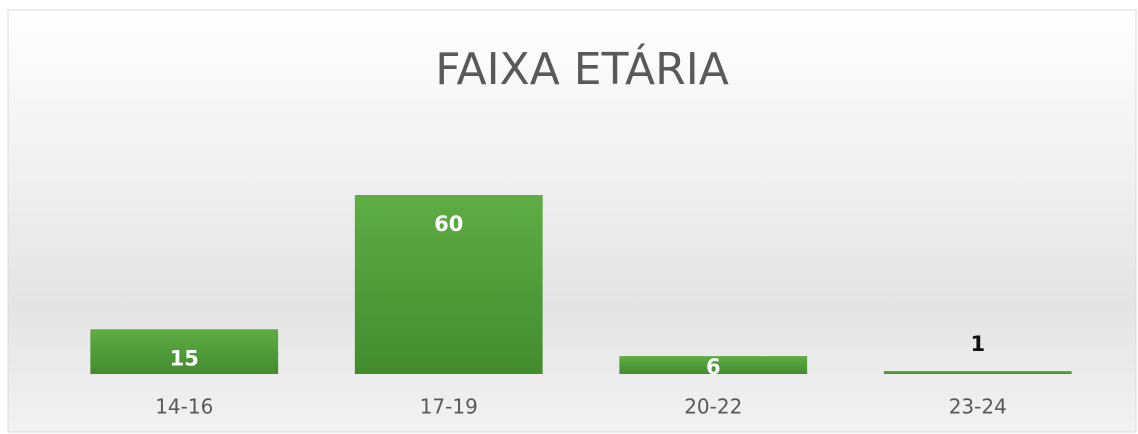  What do you see at coordinates (978, 407) in the screenshot?
I see `x-tick-label: 23-24` at bounding box center [978, 407].